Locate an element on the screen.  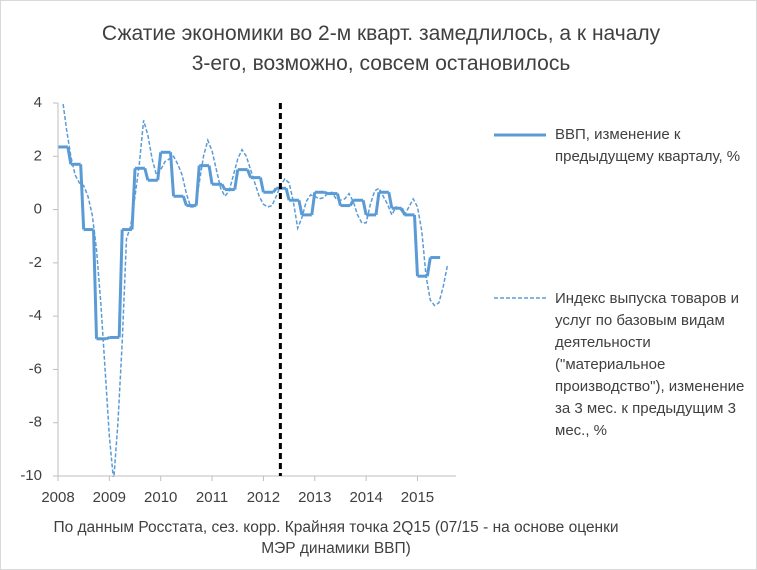
y-tick-label: -6 is located at coordinates (35, 368).